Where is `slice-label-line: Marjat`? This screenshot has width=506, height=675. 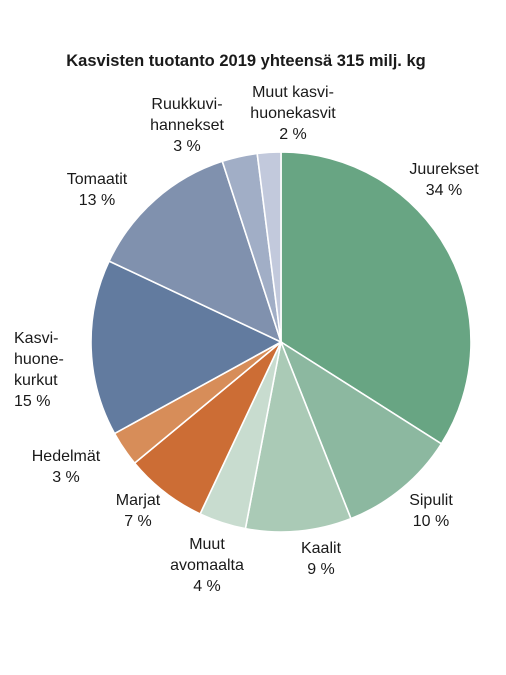 slice-label-line: Marjat is located at coordinates (138, 500).